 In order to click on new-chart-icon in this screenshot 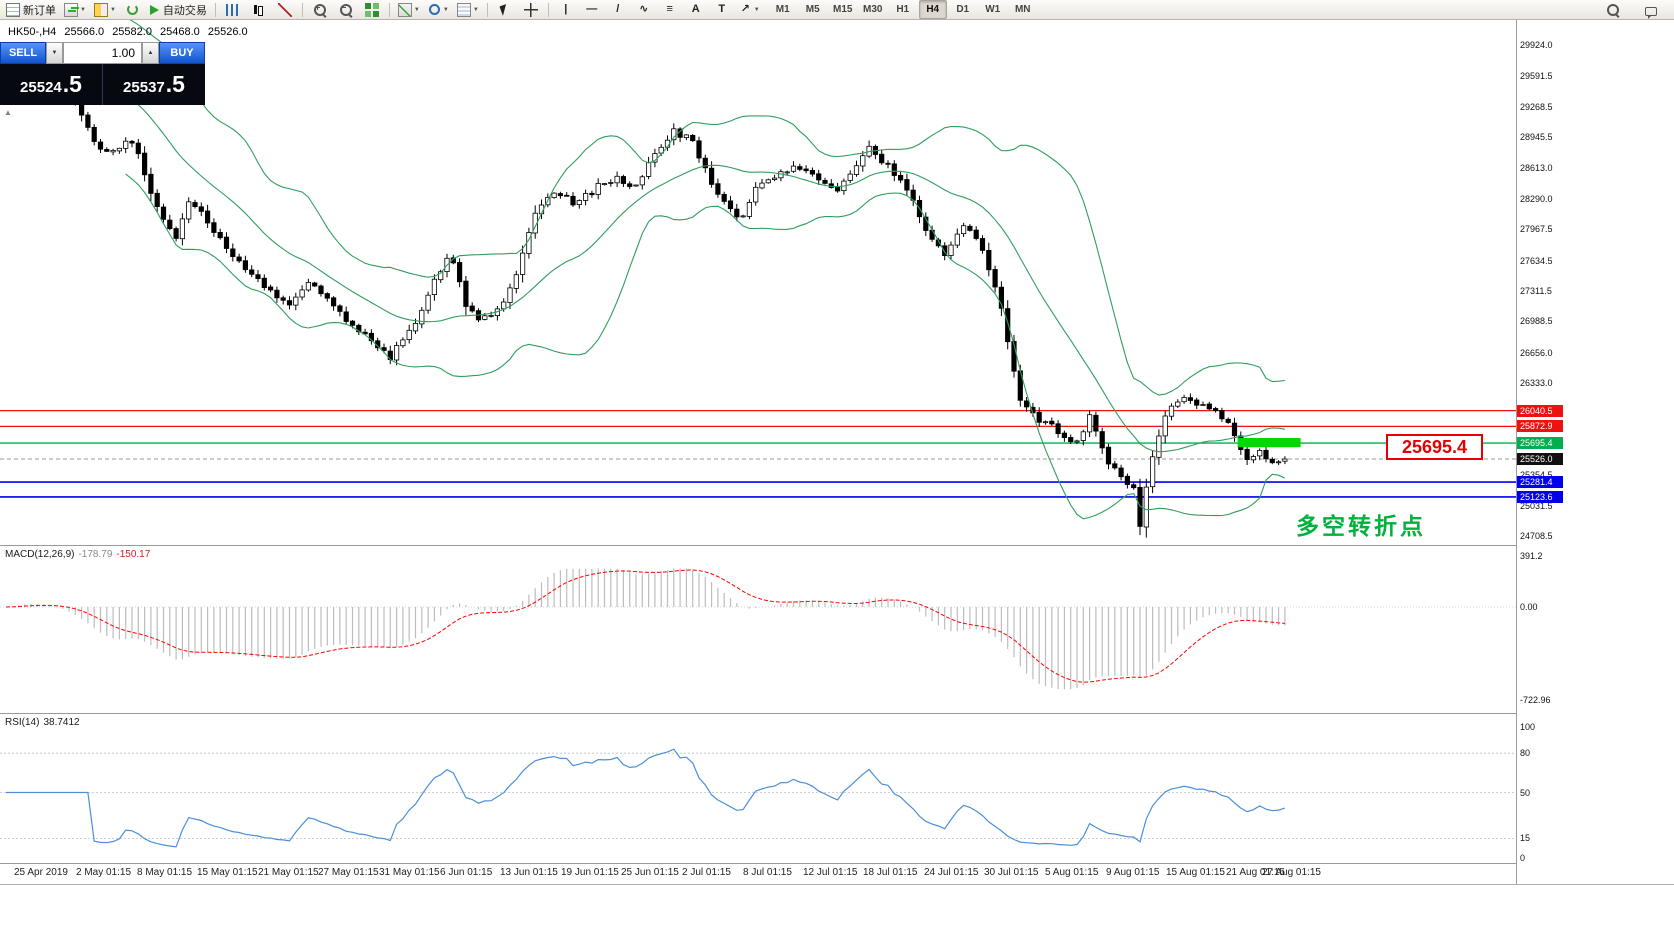, I will do `click(71, 9)`.